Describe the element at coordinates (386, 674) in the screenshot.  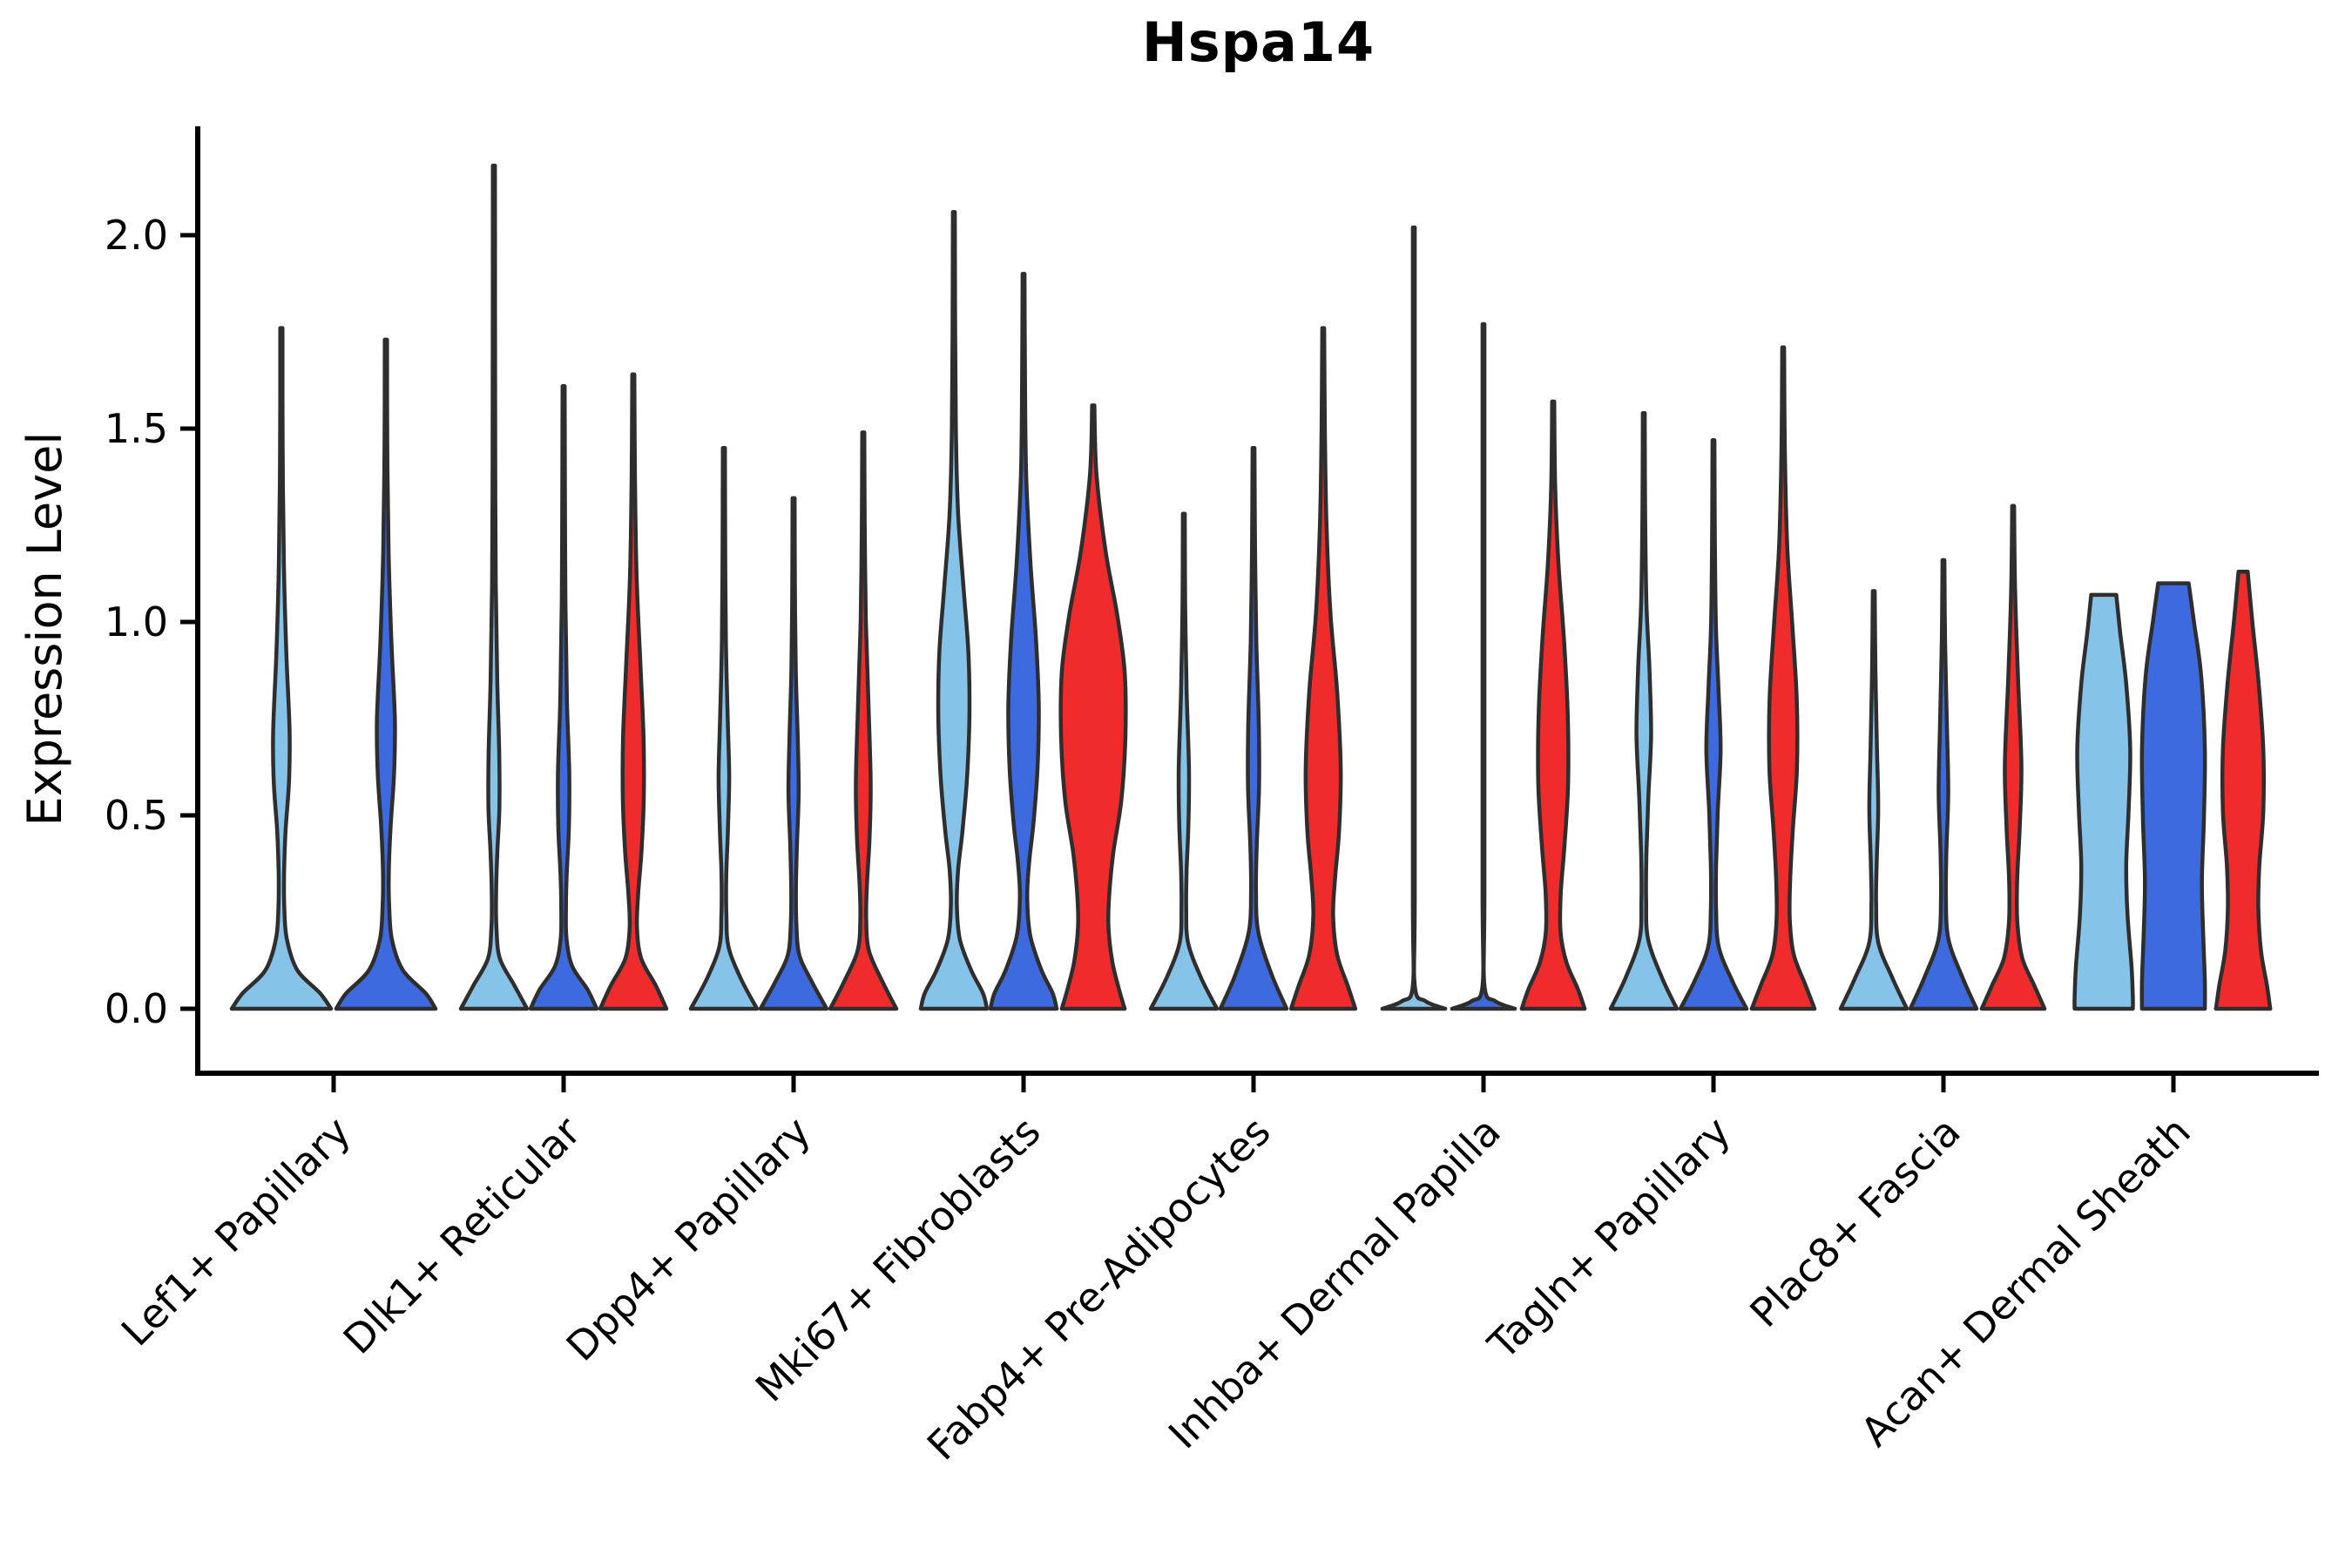
I see `violin-lef1-papillary-royal-blue` at that location.